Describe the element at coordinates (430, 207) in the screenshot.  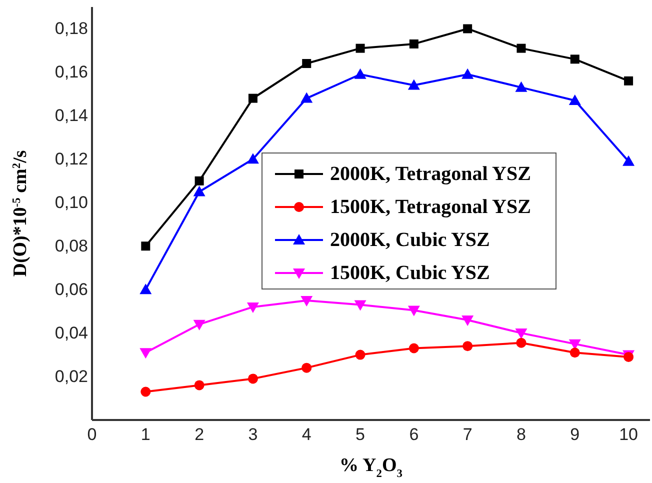
I see `legend-label: 1500K, Tetragonal YSZ` at that location.